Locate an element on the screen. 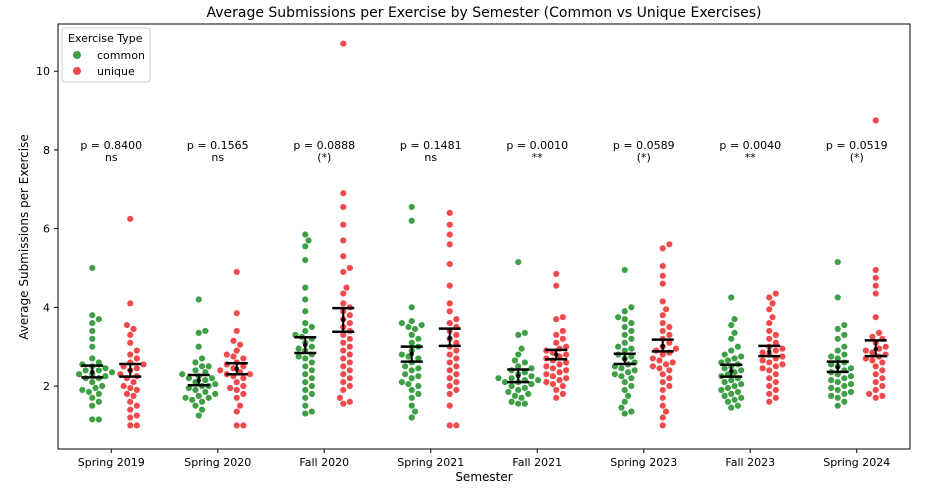  significance-label: ** is located at coordinates (538, 157).